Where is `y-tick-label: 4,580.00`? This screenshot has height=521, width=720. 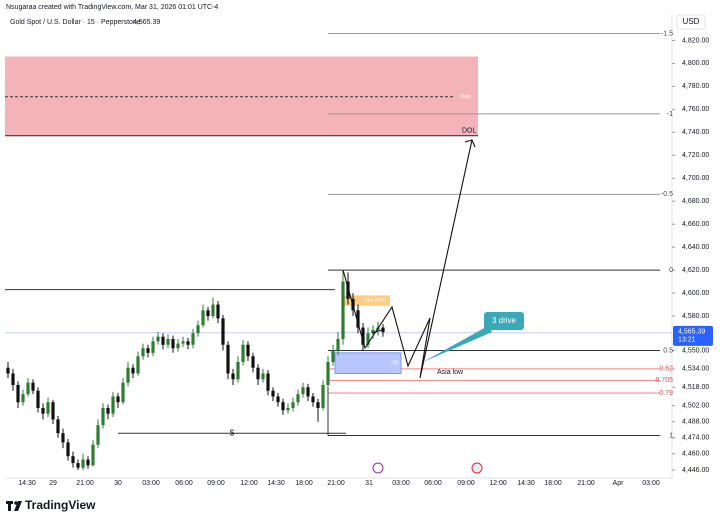
y-tick-label: 4,580.00 is located at coordinates (695, 316).